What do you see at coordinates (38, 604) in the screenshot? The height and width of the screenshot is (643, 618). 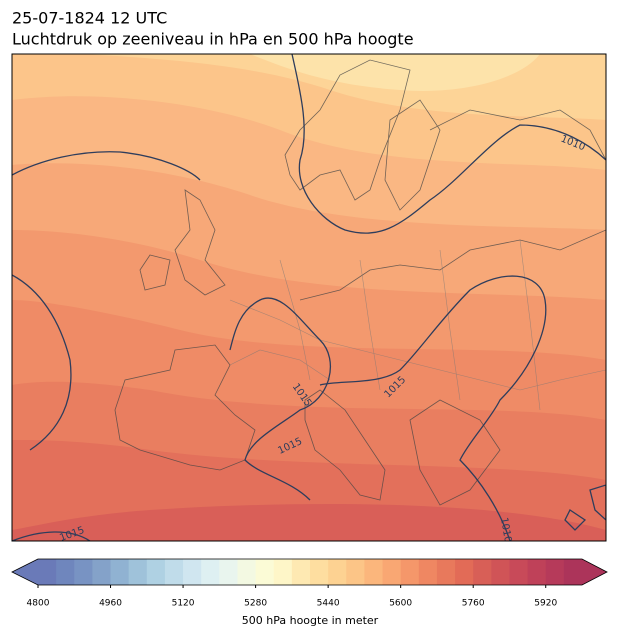 I see `colorbar-tick-label: 4800` at bounding box center [38, 604].